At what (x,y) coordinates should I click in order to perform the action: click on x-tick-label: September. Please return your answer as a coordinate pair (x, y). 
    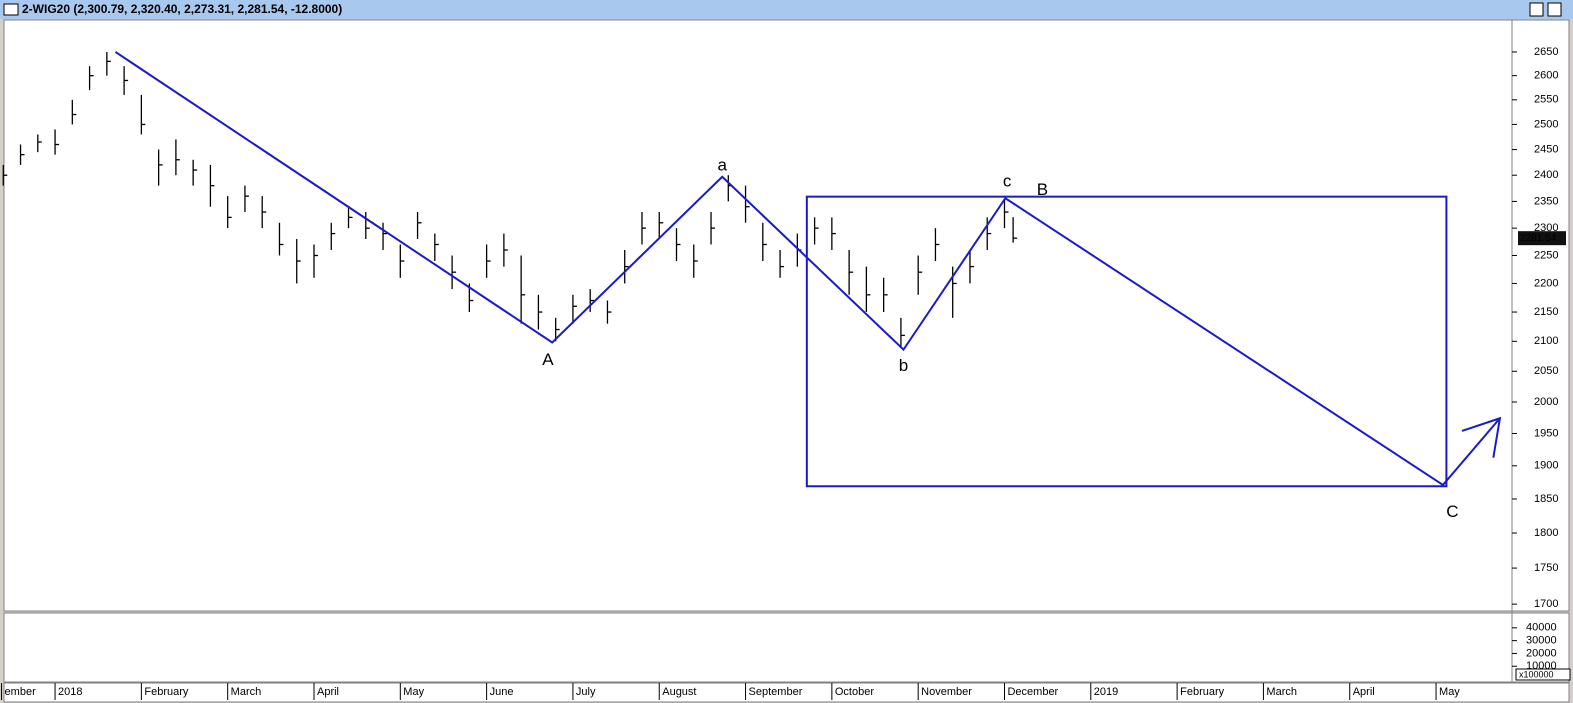
    Looking at the image, I should click on (776, 692).